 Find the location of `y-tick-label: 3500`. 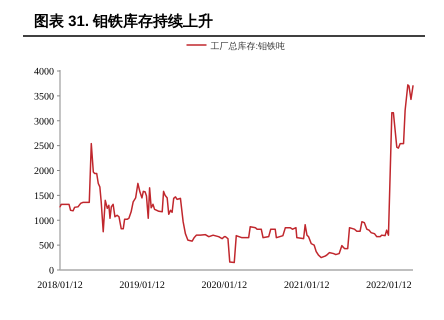

y-tick-label: 3500 is located at coordinates (44, 96).